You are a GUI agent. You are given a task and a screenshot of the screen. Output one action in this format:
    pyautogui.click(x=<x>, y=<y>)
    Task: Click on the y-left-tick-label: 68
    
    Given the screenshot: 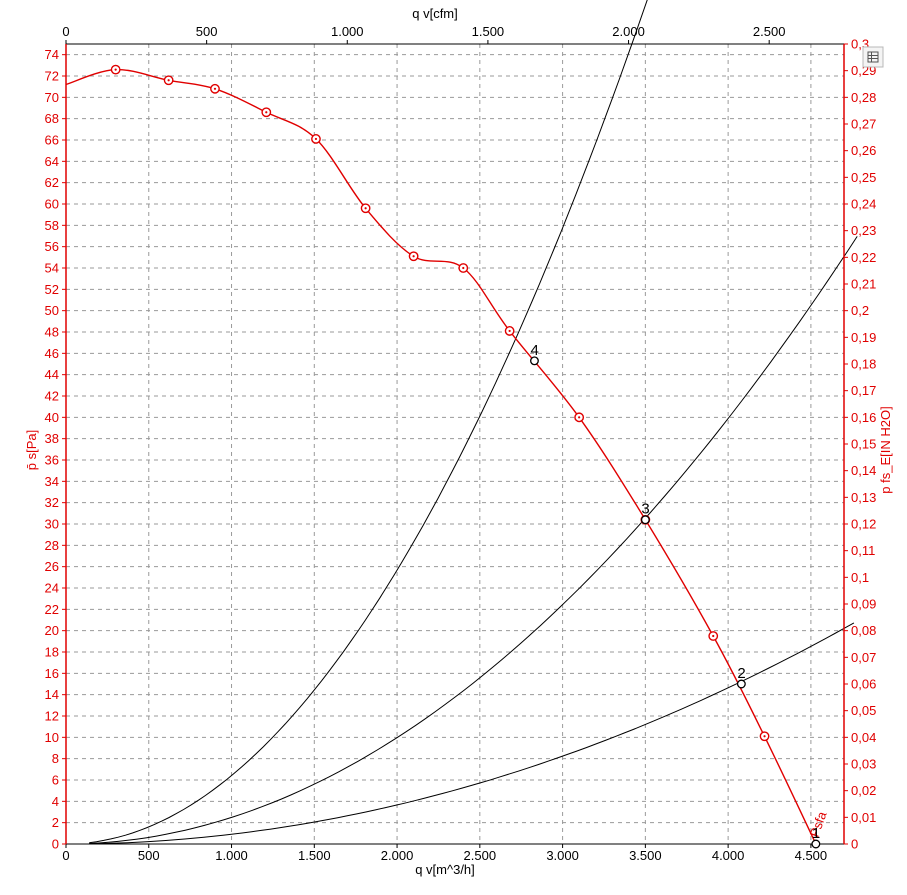 What is the action you would take?
    pyautogui.click(x=52, y=118)
    